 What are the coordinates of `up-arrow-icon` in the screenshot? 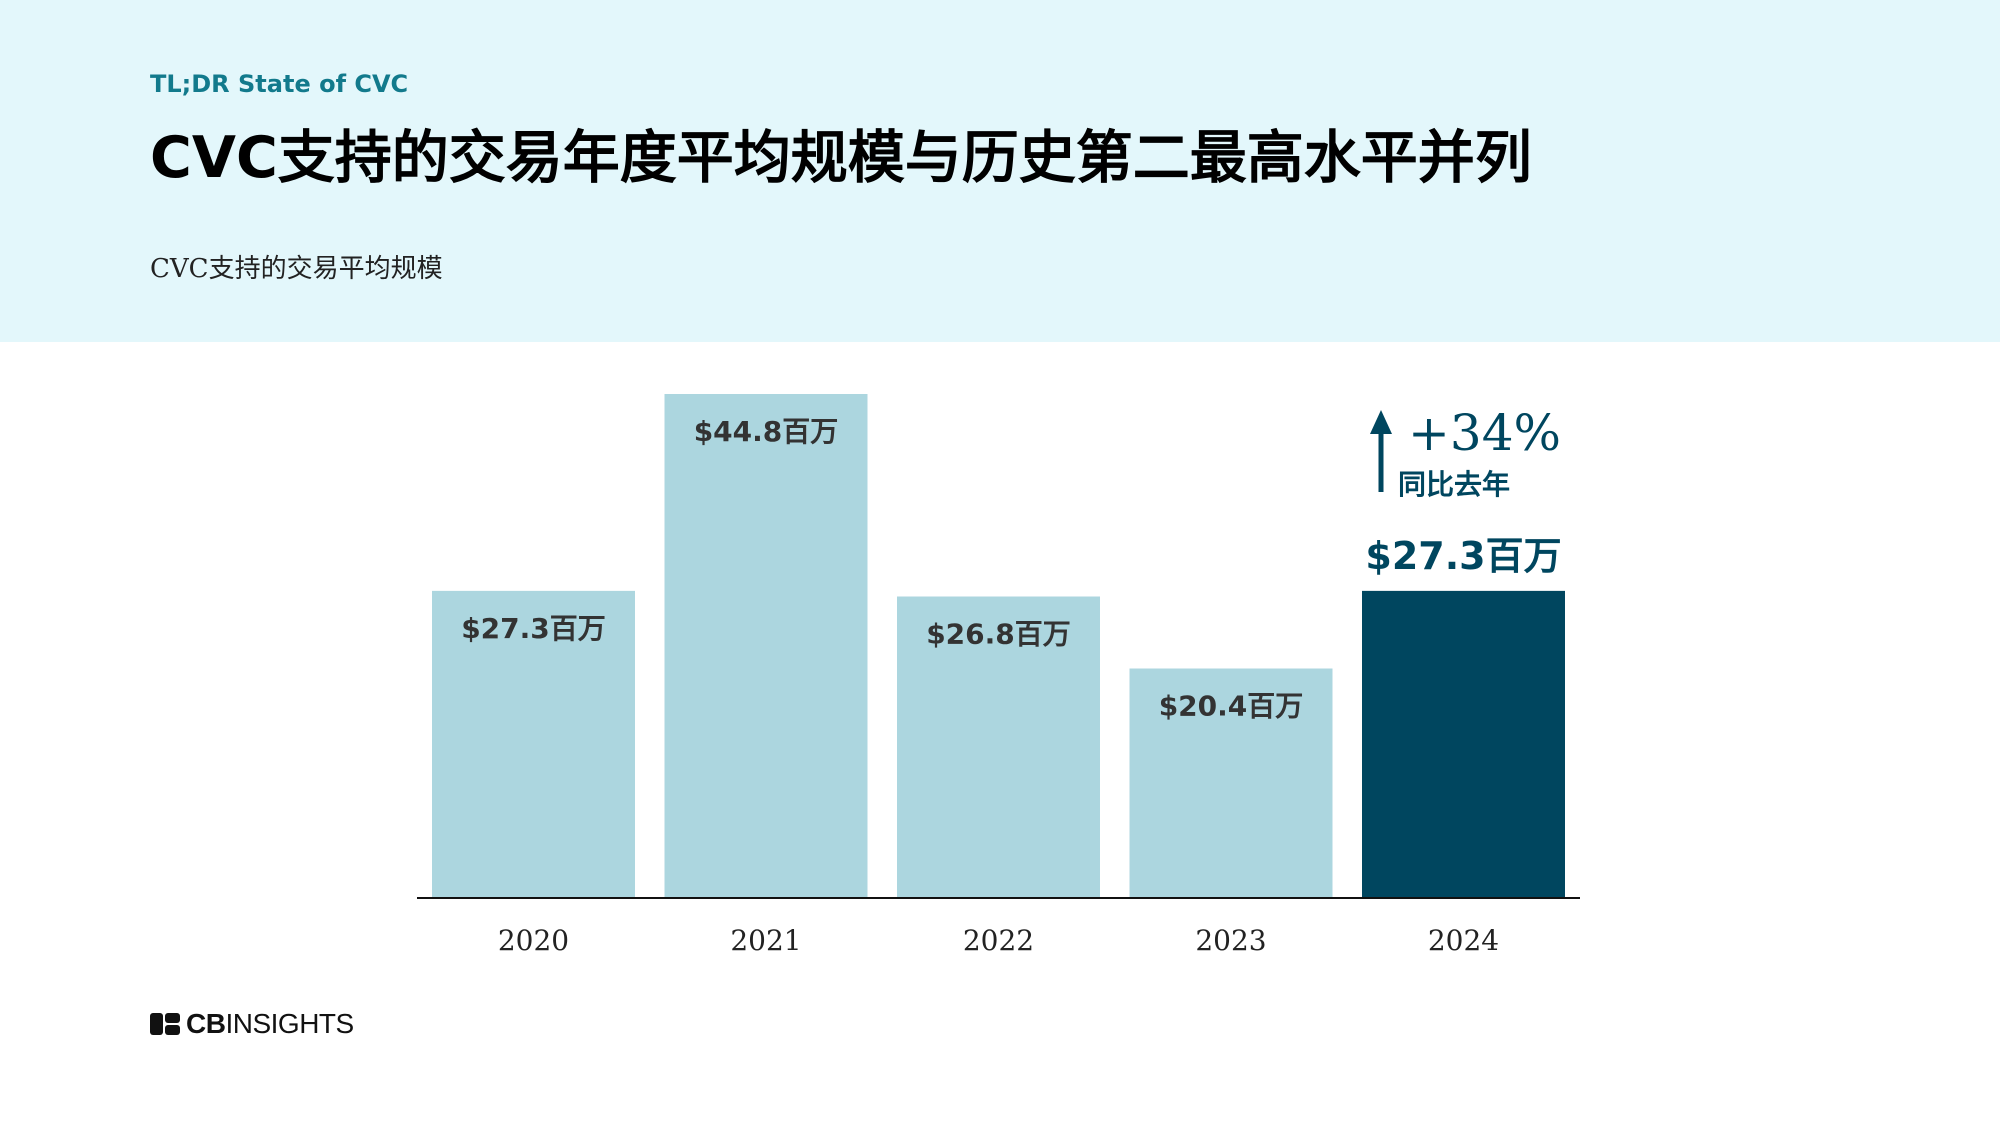 It's located at (1381, 451).